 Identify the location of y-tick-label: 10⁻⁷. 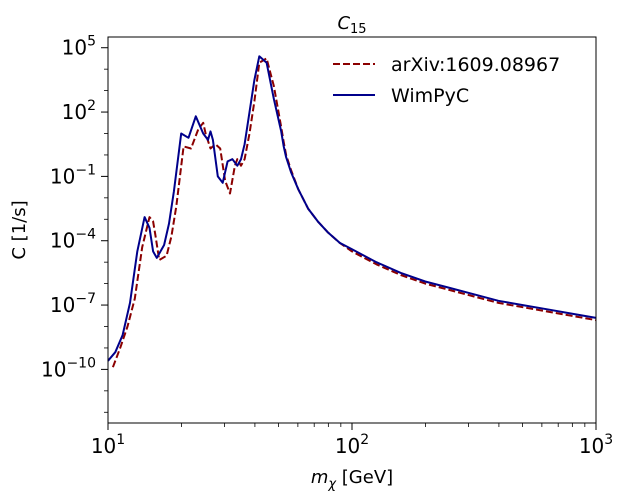
(73, 304).